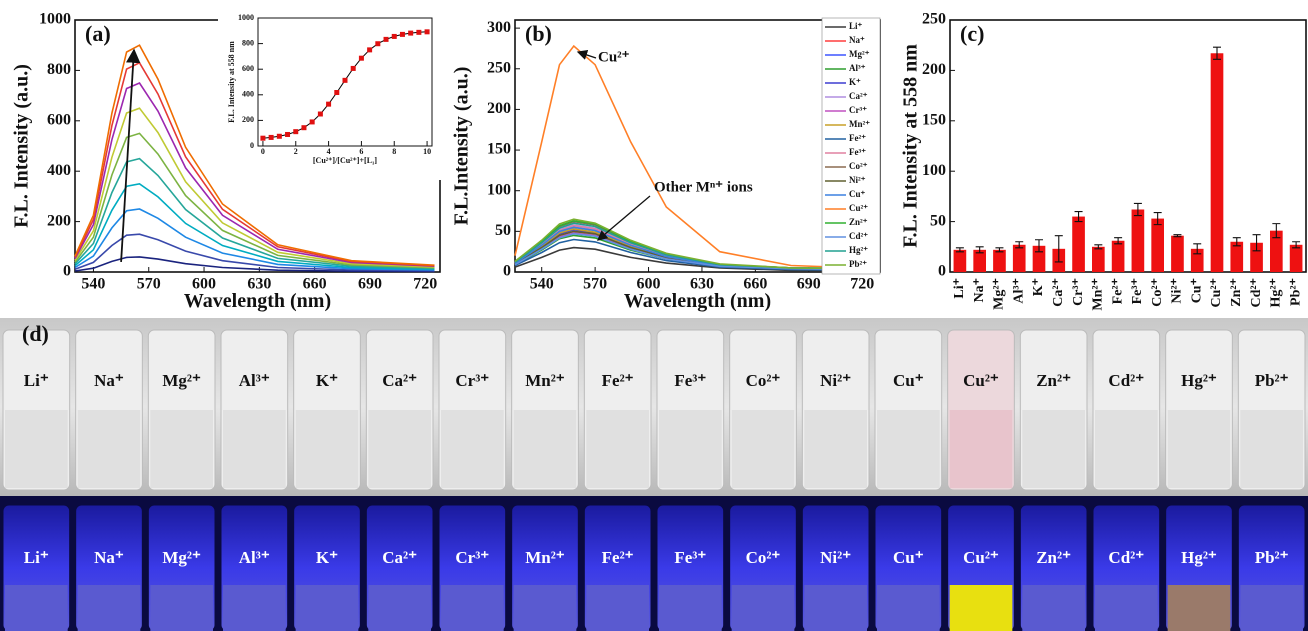  Describe the element at coordinates (857, 40) in the screenshot. I see `legend-label: Na⁺` at that location.